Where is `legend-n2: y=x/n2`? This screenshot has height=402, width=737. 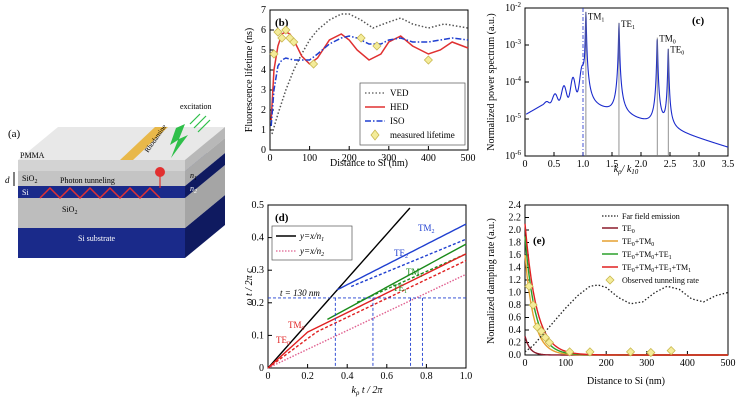 legend-n2: y=x/n2 is located at coordinates (311, 252).